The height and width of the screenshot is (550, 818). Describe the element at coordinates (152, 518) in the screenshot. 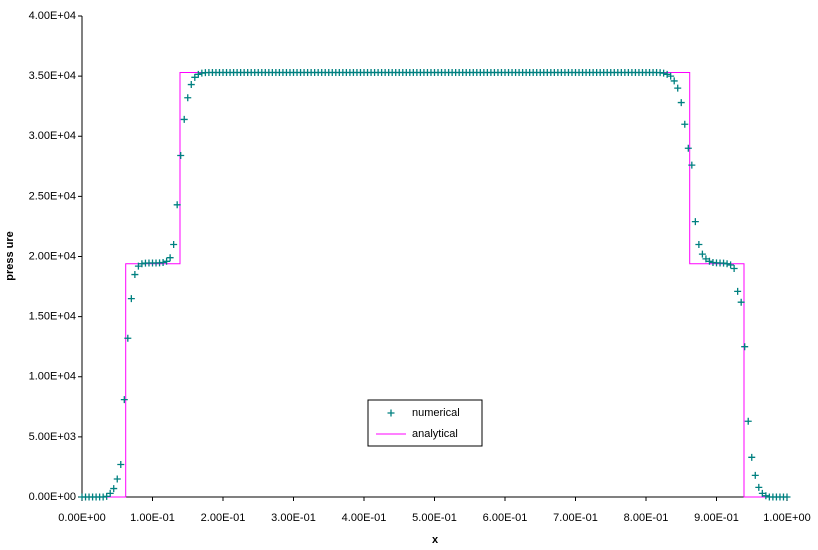

I see `x-tick-label: 1.00E-01` at that location.